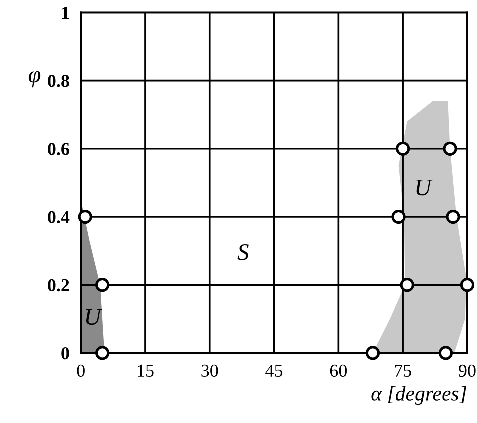 The width and height of the screenshot is (477, 423). What do you see at coordinates (274, 371) in the screenshot?
I see `x-tick-label: 45` at bounding box center [274, 371].